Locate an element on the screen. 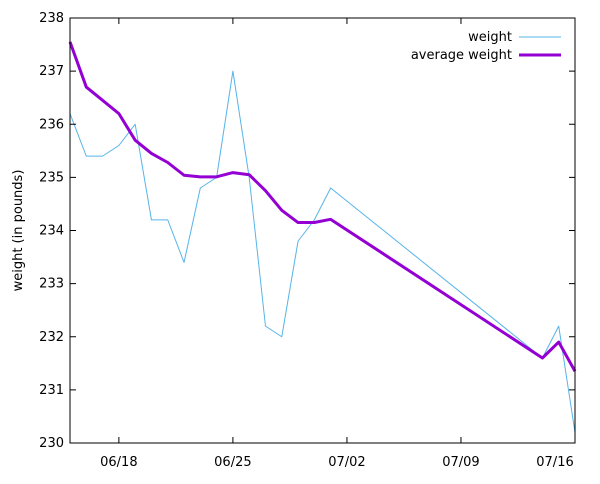  y-axis-label: weight (in pounds) is located at coordinates (18, 231).